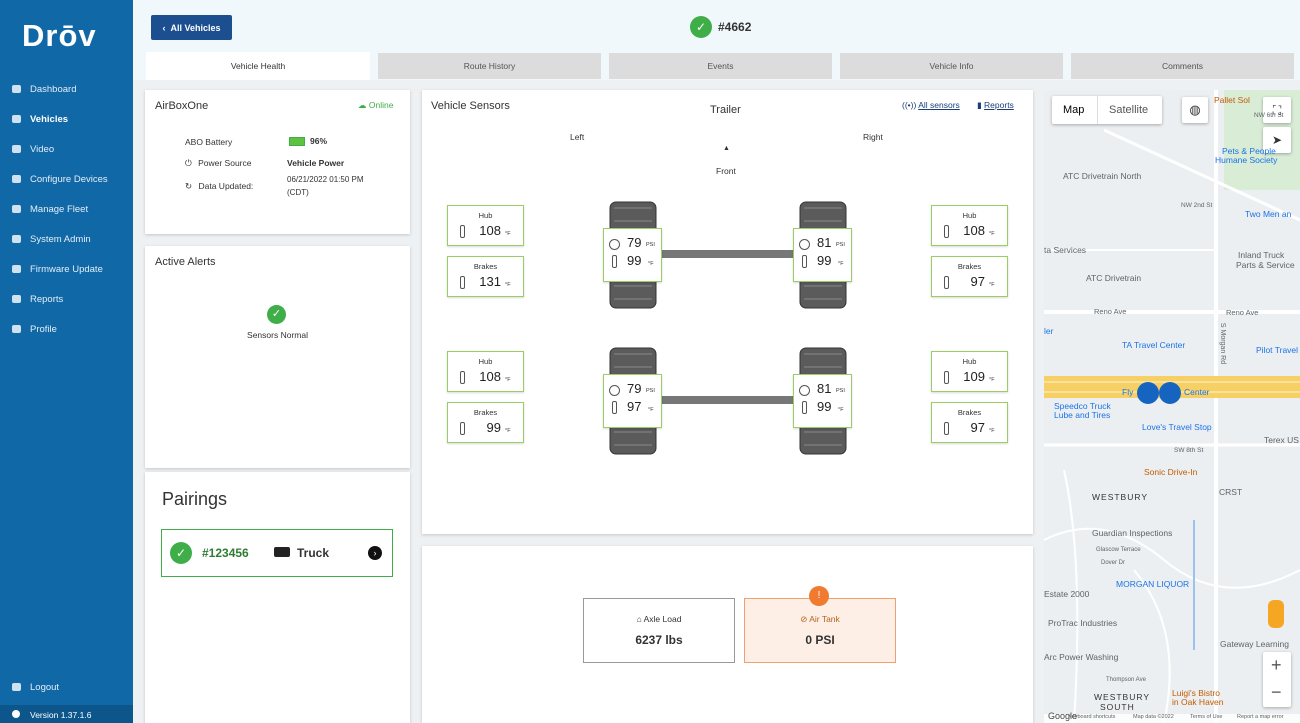 The height and width of the screenshot is (723, 1300). What do you see at coordinates (1082, 415) in the screenshot?
I see `map-label: Lube and Tires` at bounding box center [1082, 415].